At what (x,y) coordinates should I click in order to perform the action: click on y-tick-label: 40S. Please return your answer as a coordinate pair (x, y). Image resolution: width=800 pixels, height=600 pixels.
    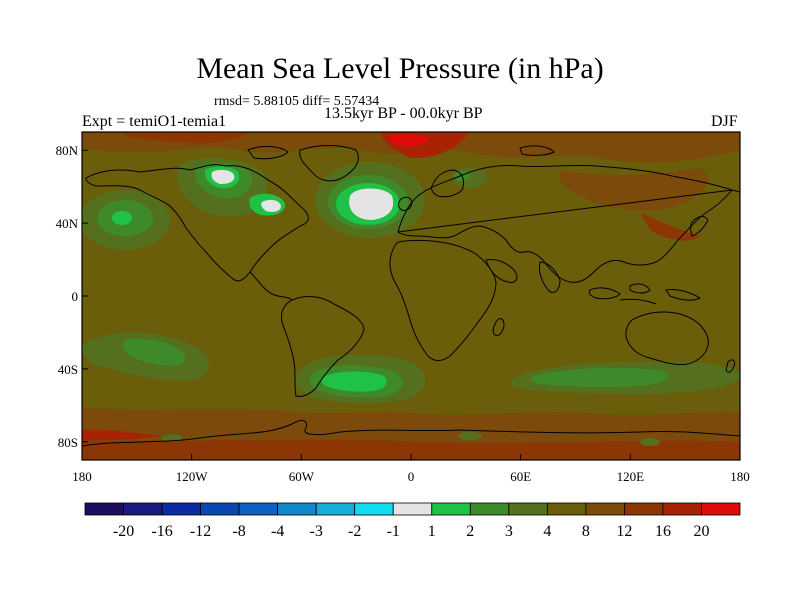
    Looking at the image, I should click on (68, 369).